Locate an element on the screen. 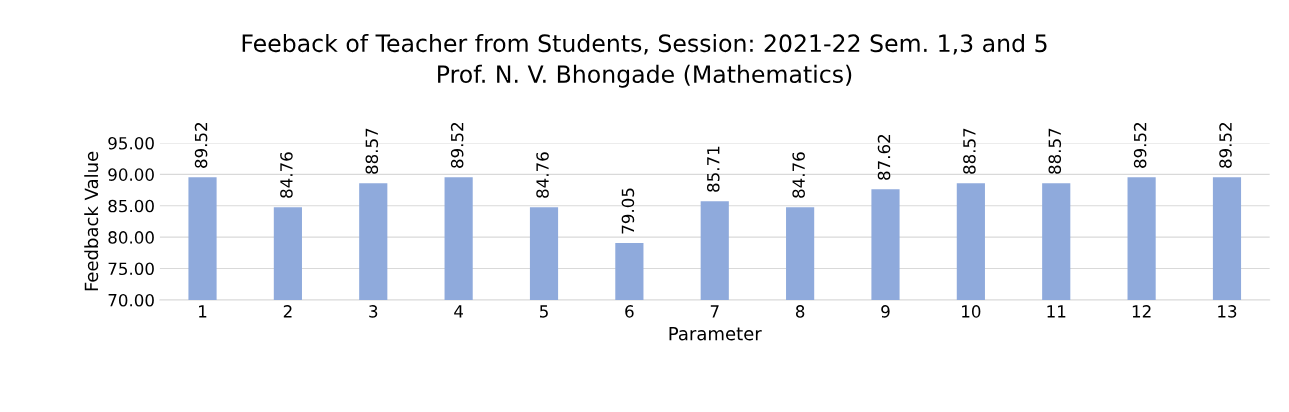  x-tick-label: 8 is located at coordinates (800, 311).